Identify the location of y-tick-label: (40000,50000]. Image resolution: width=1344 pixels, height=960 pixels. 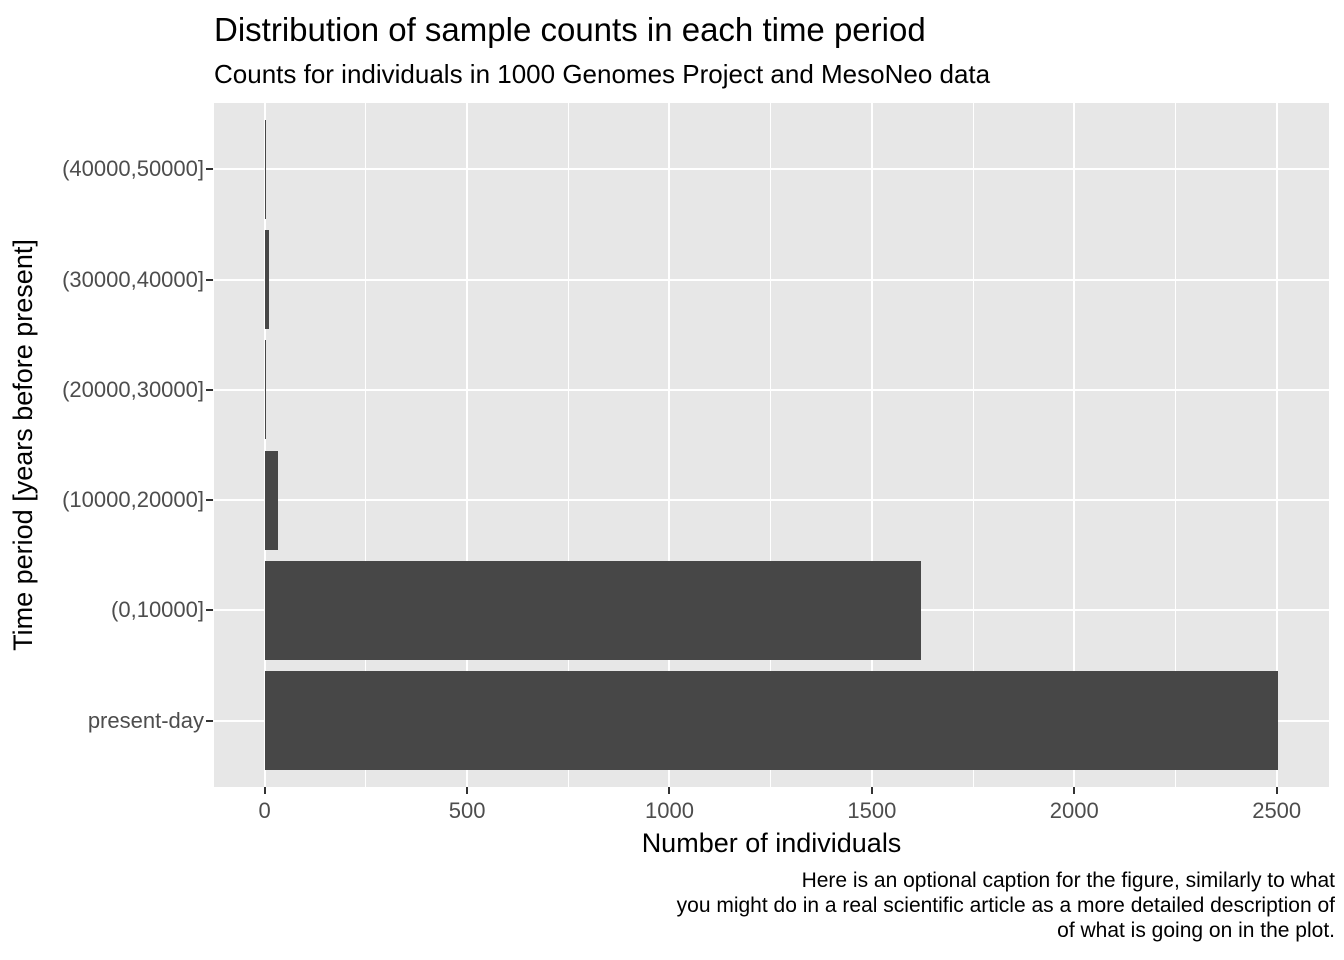
(133, 169).